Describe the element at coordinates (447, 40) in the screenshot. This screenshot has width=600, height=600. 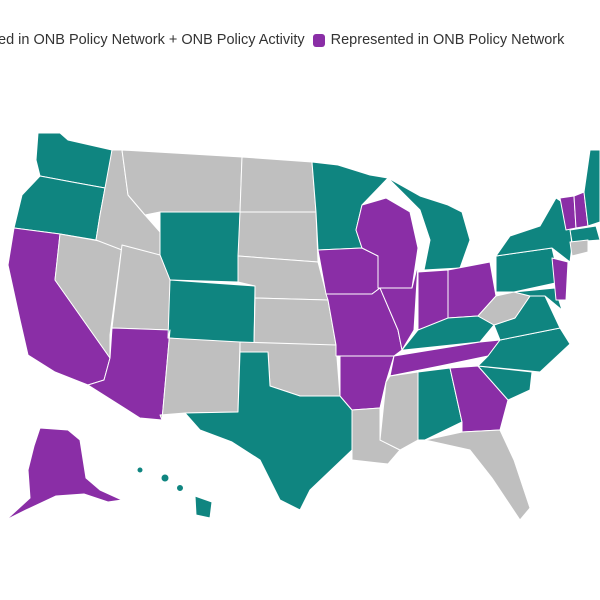
I see `legend-label-network-only: Represented in ONB Policy Network` at that location.